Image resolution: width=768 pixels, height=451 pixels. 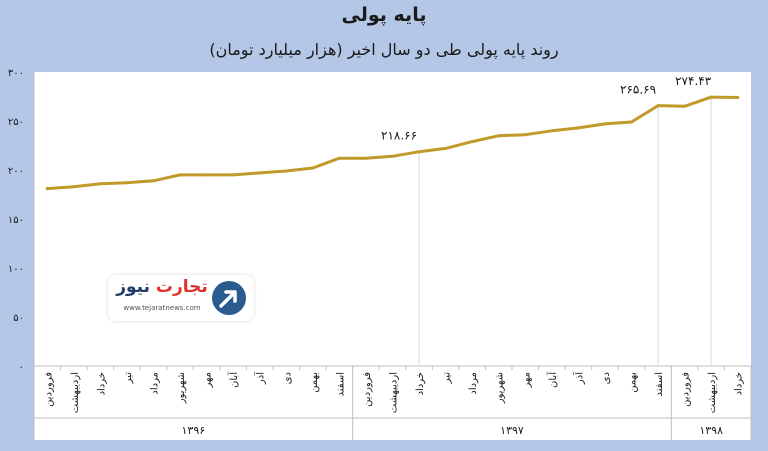 I want to click on y-tick-label: ۰, so click(x=21, y=367).